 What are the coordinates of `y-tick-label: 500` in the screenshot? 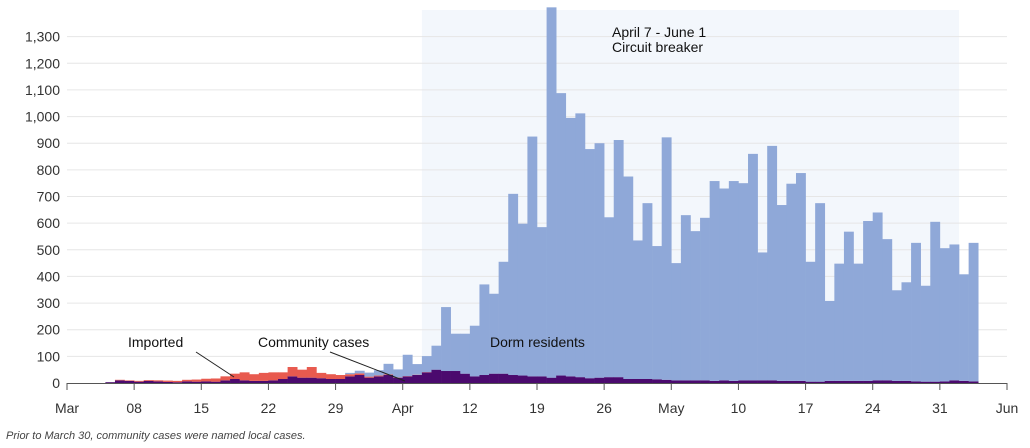 It's located at (49, 250).